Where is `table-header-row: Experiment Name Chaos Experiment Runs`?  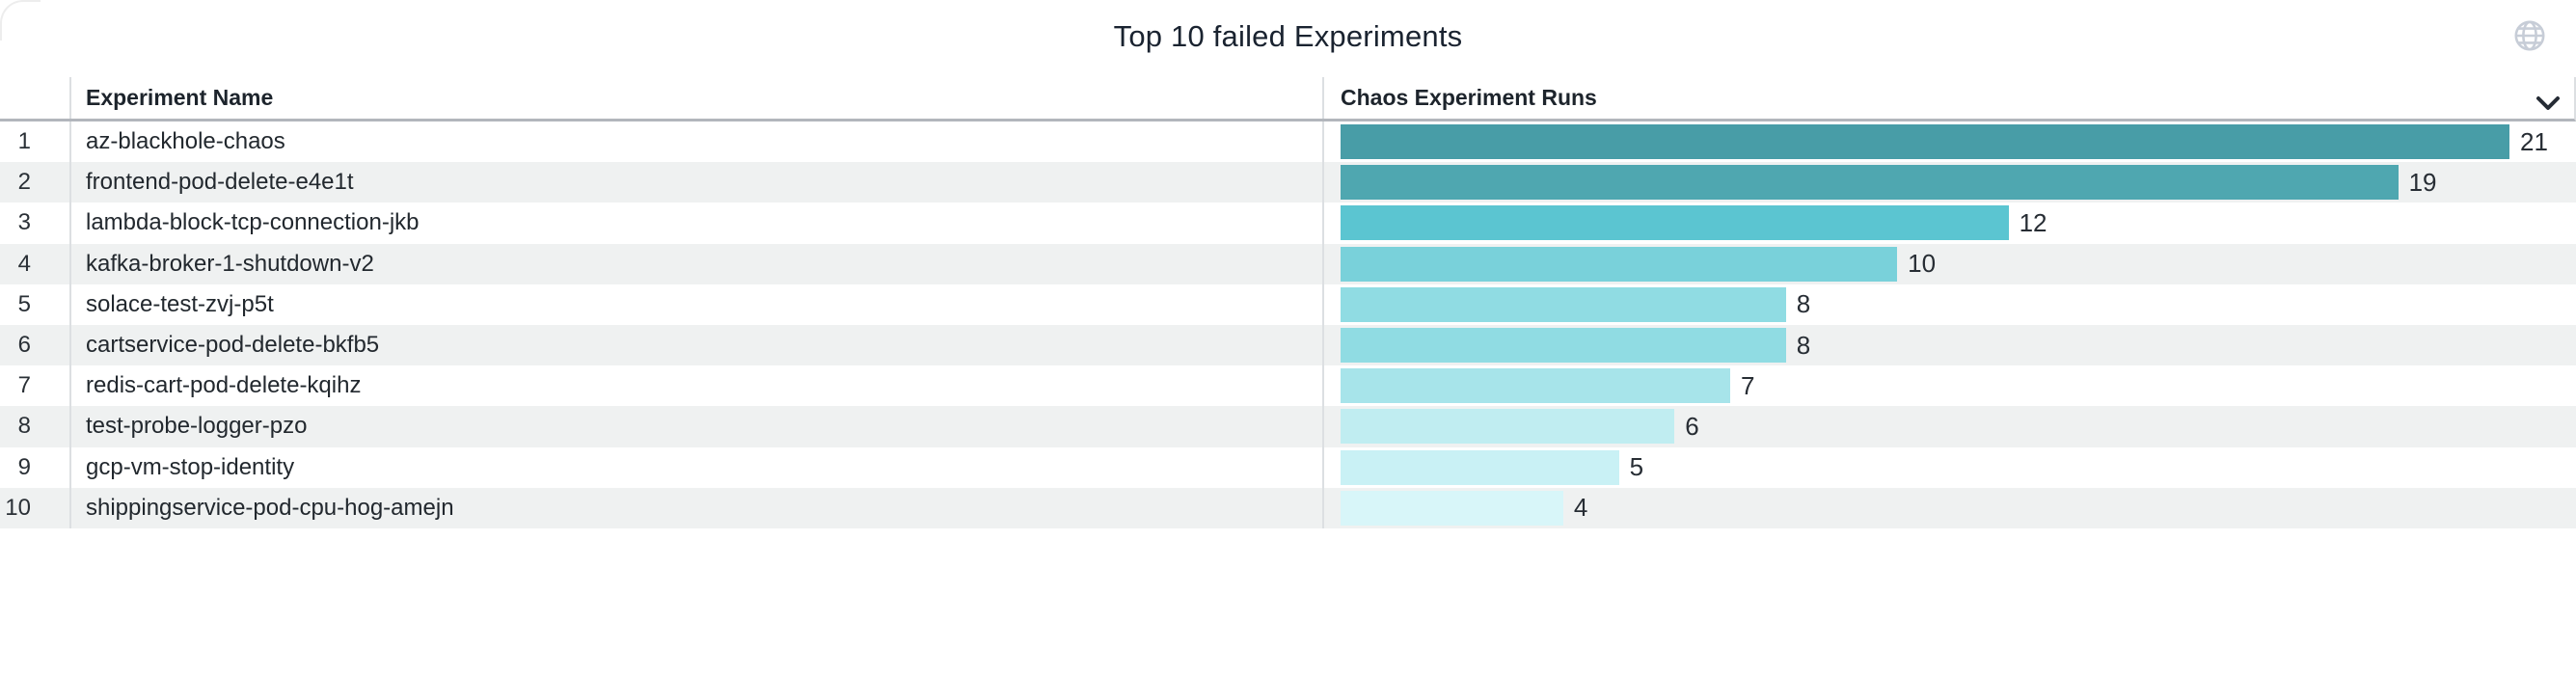 table-header-row: Experiment Name Chaos Experiment Runs is located at coordinates (1288, 99).